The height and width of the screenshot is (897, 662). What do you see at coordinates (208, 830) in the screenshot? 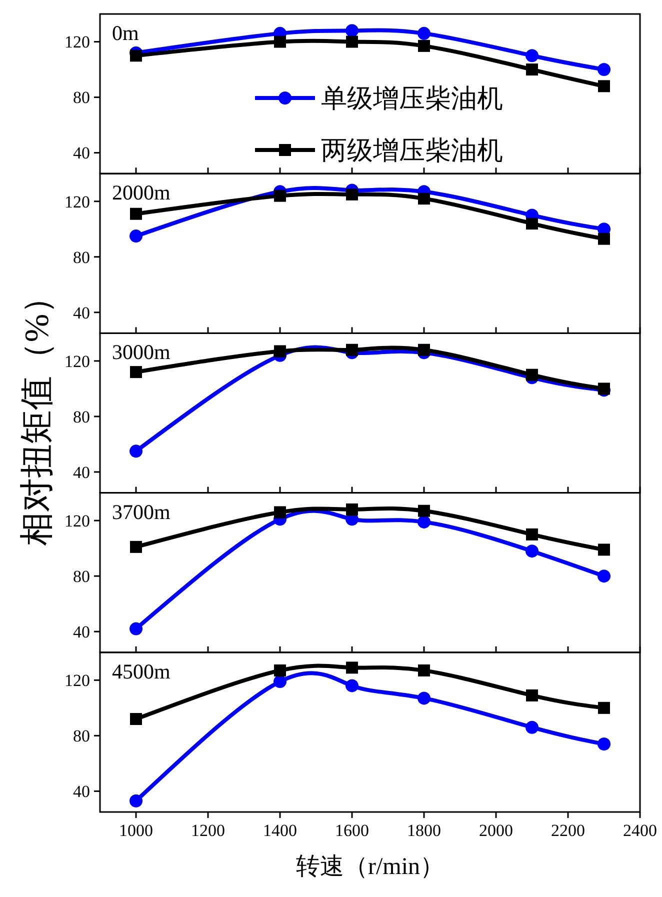
I see `x-tick-label: 1200` at bounding box center [208, 830].